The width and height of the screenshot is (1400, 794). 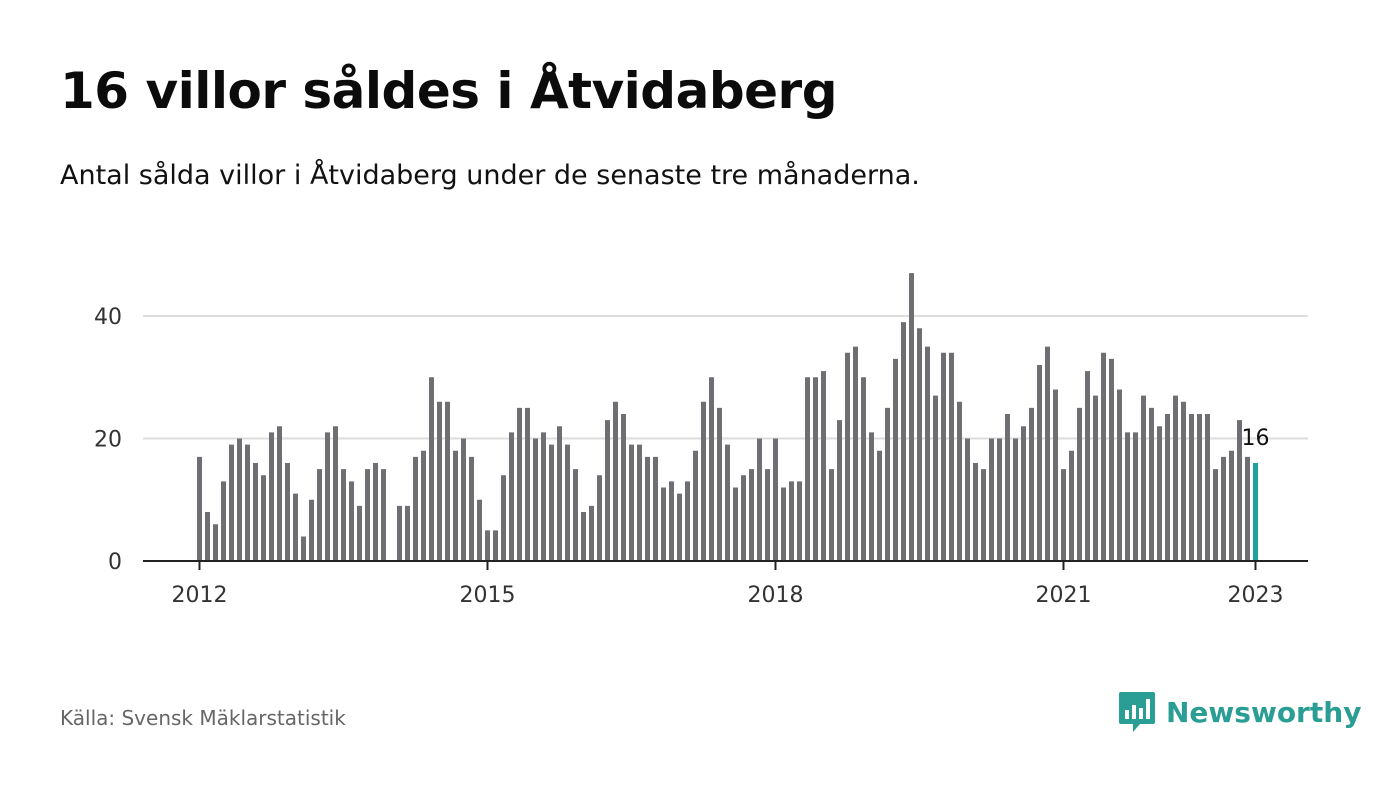 I want to click on x-axis, so click(x=725, y=565).